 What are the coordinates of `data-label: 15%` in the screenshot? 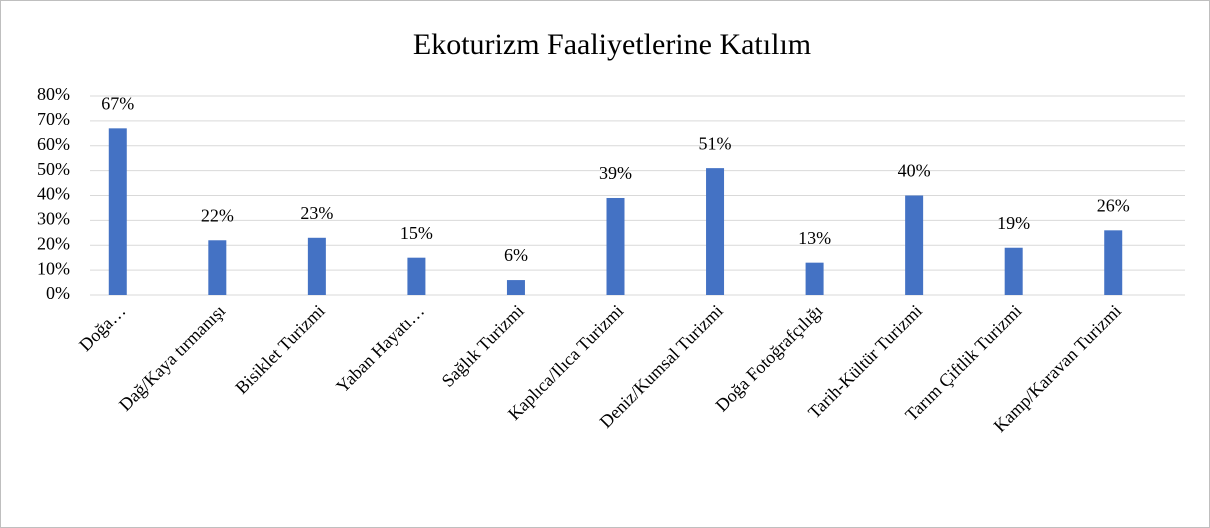 It's located at (416, 233).